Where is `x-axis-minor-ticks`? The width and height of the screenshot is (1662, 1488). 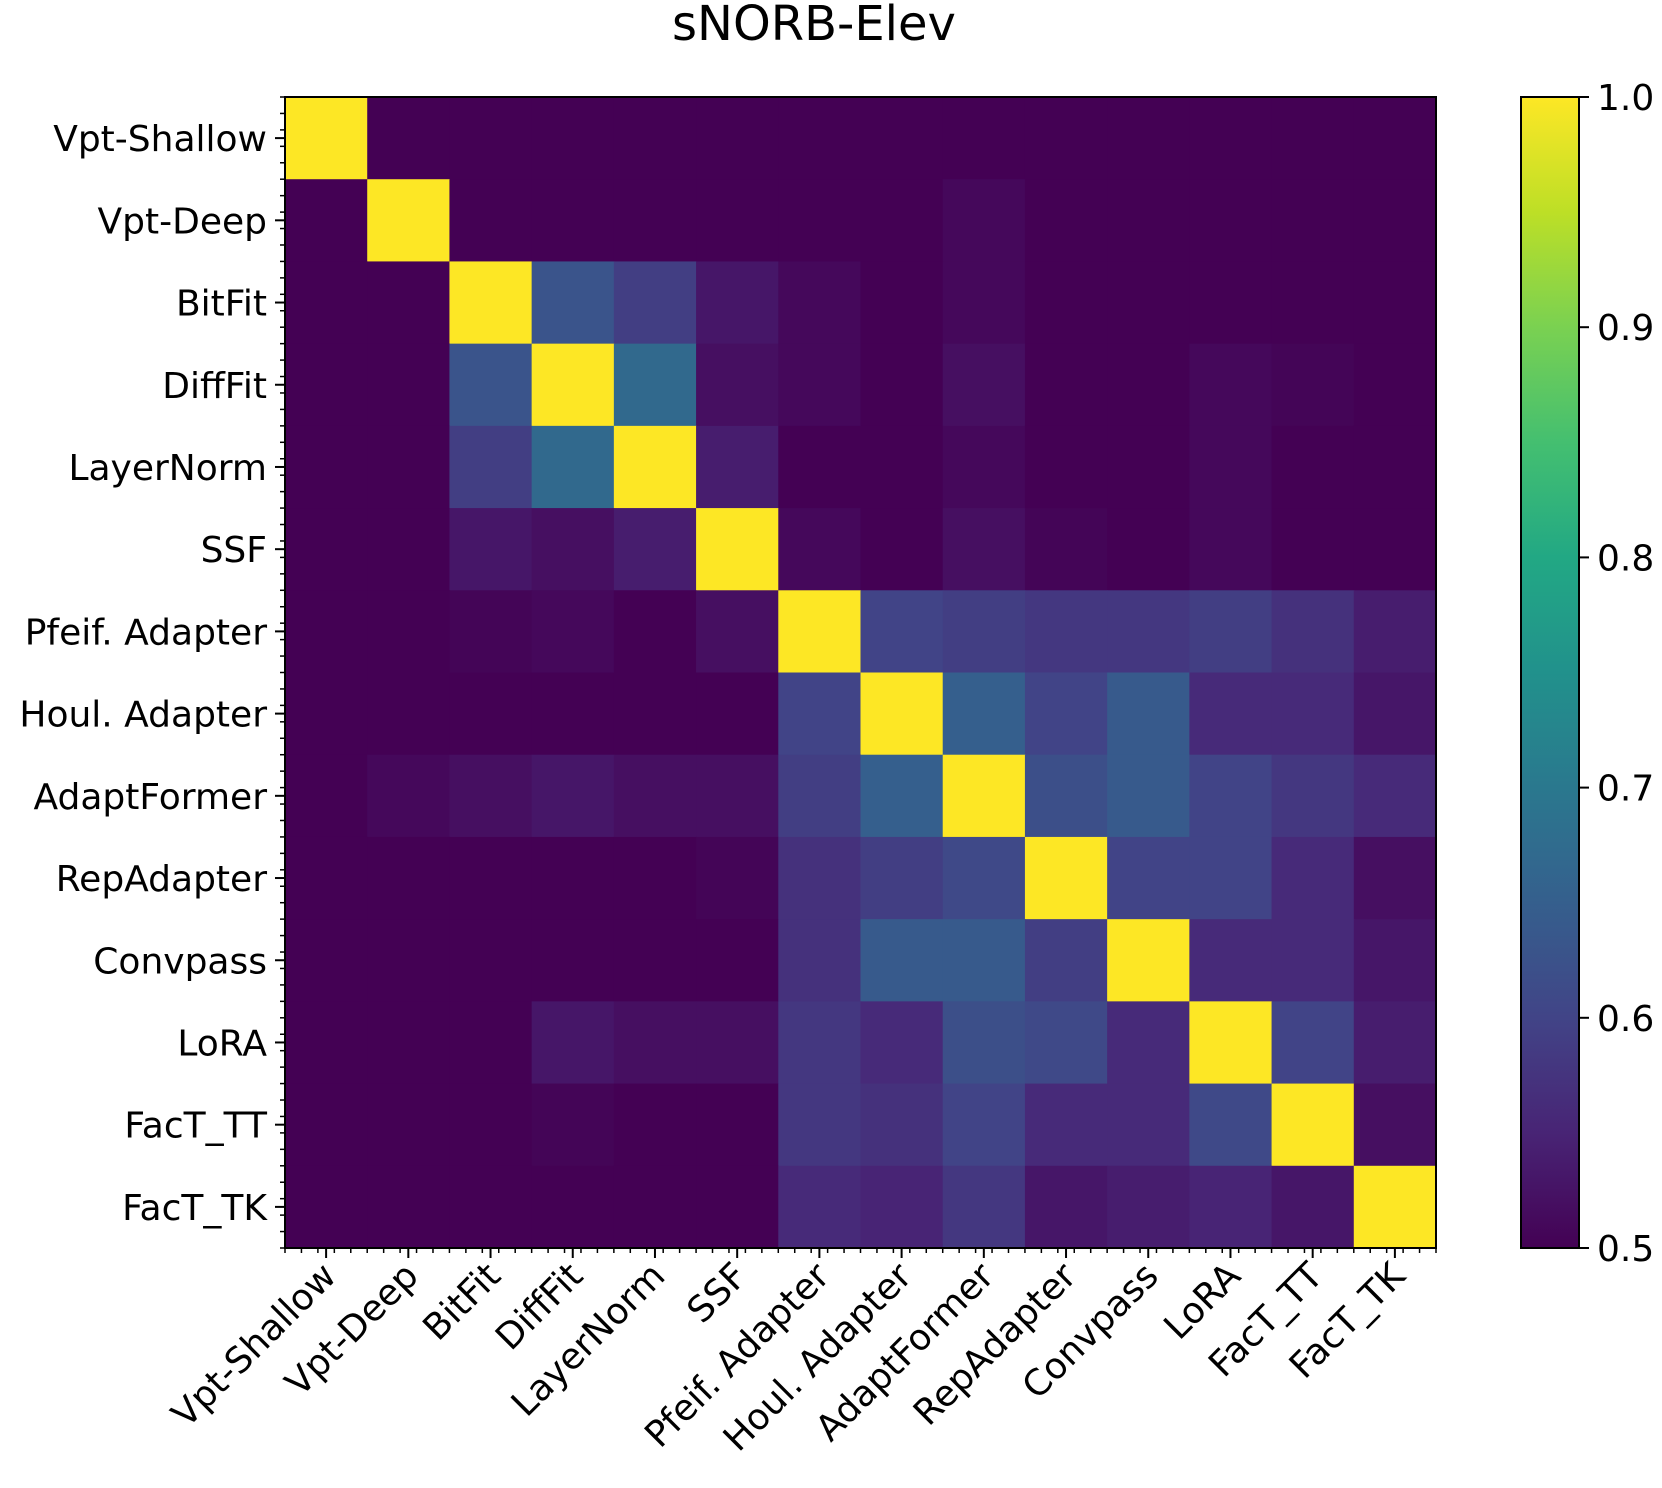 x-axis-minor-ticks is located at coordinates (860, 1250).